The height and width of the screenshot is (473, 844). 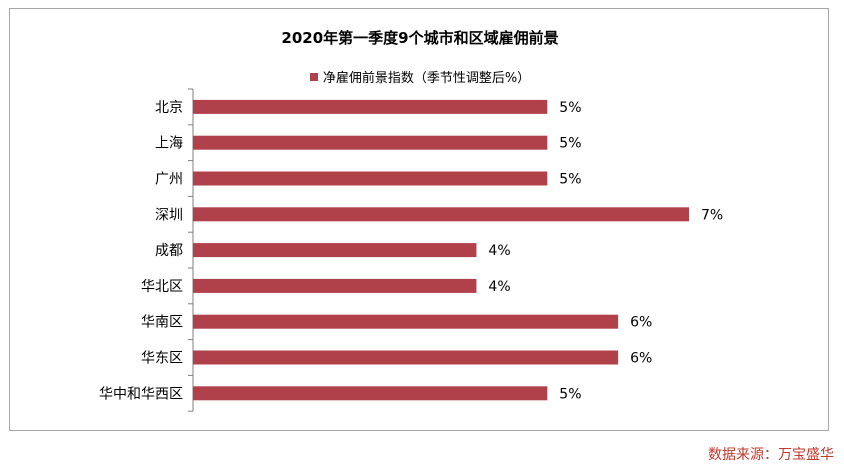 I want to click on chart-title: 2020年第一季度9个城市和区域雇佣前景, so click(x=420, y=38).